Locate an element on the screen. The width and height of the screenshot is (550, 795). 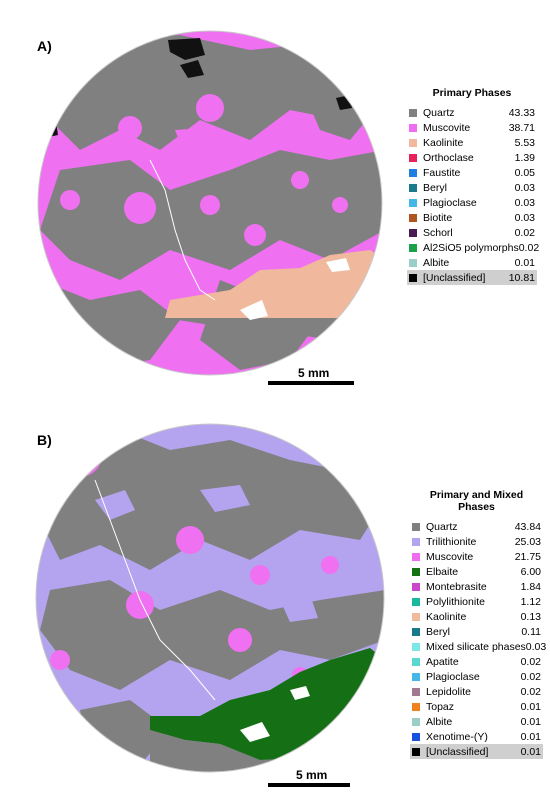
legend-item-value: 21.75 is located at coordinates (527, 556).